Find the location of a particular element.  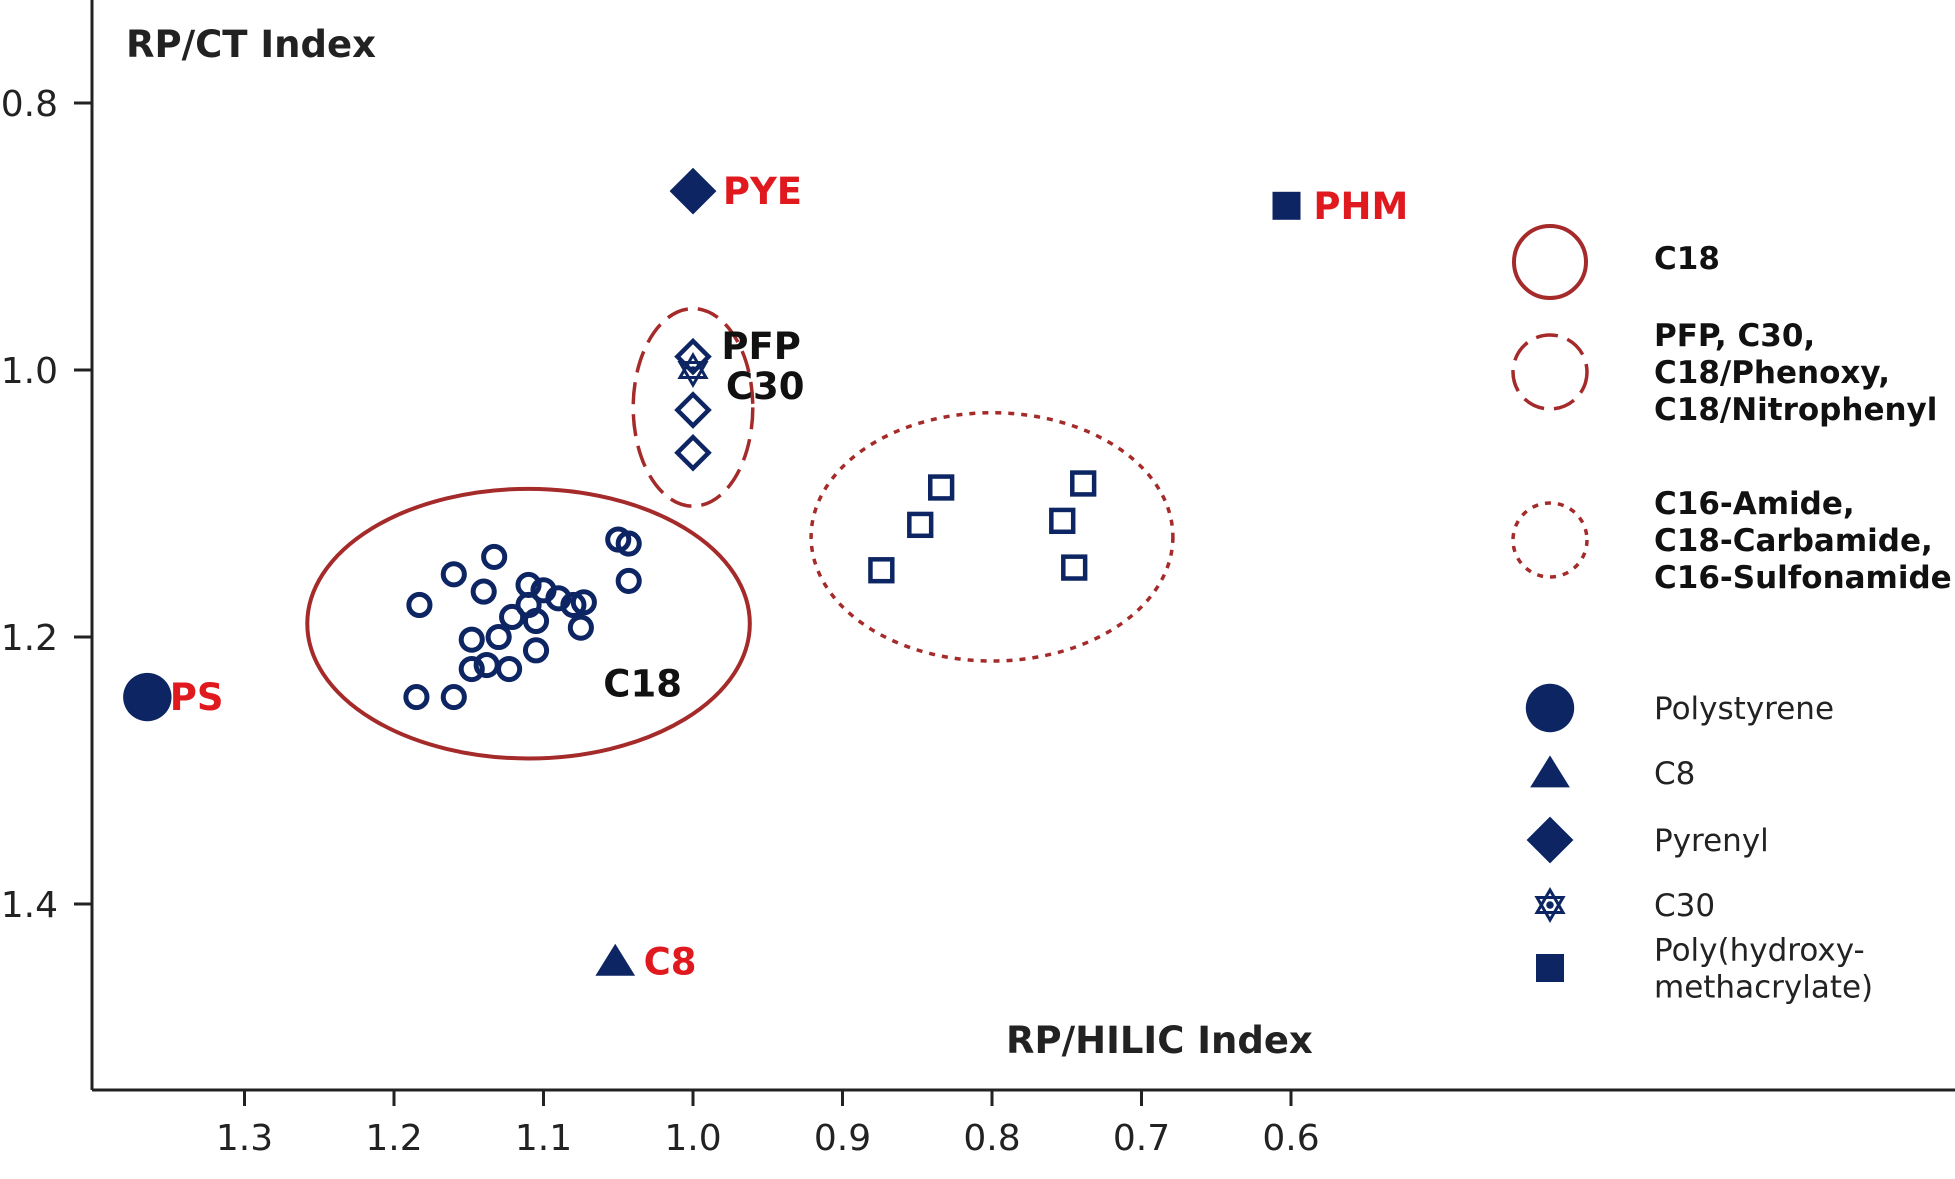

annotation-c18: C18 is located at coordinates (642, 684).